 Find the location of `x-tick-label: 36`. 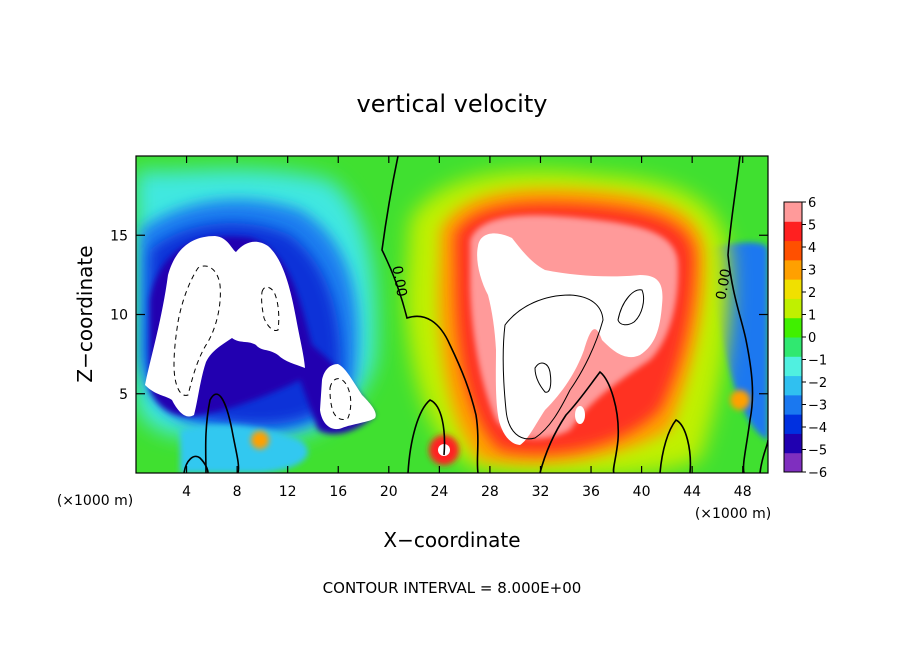

x-tick-label: 36 is located at coordinates (591, 492).